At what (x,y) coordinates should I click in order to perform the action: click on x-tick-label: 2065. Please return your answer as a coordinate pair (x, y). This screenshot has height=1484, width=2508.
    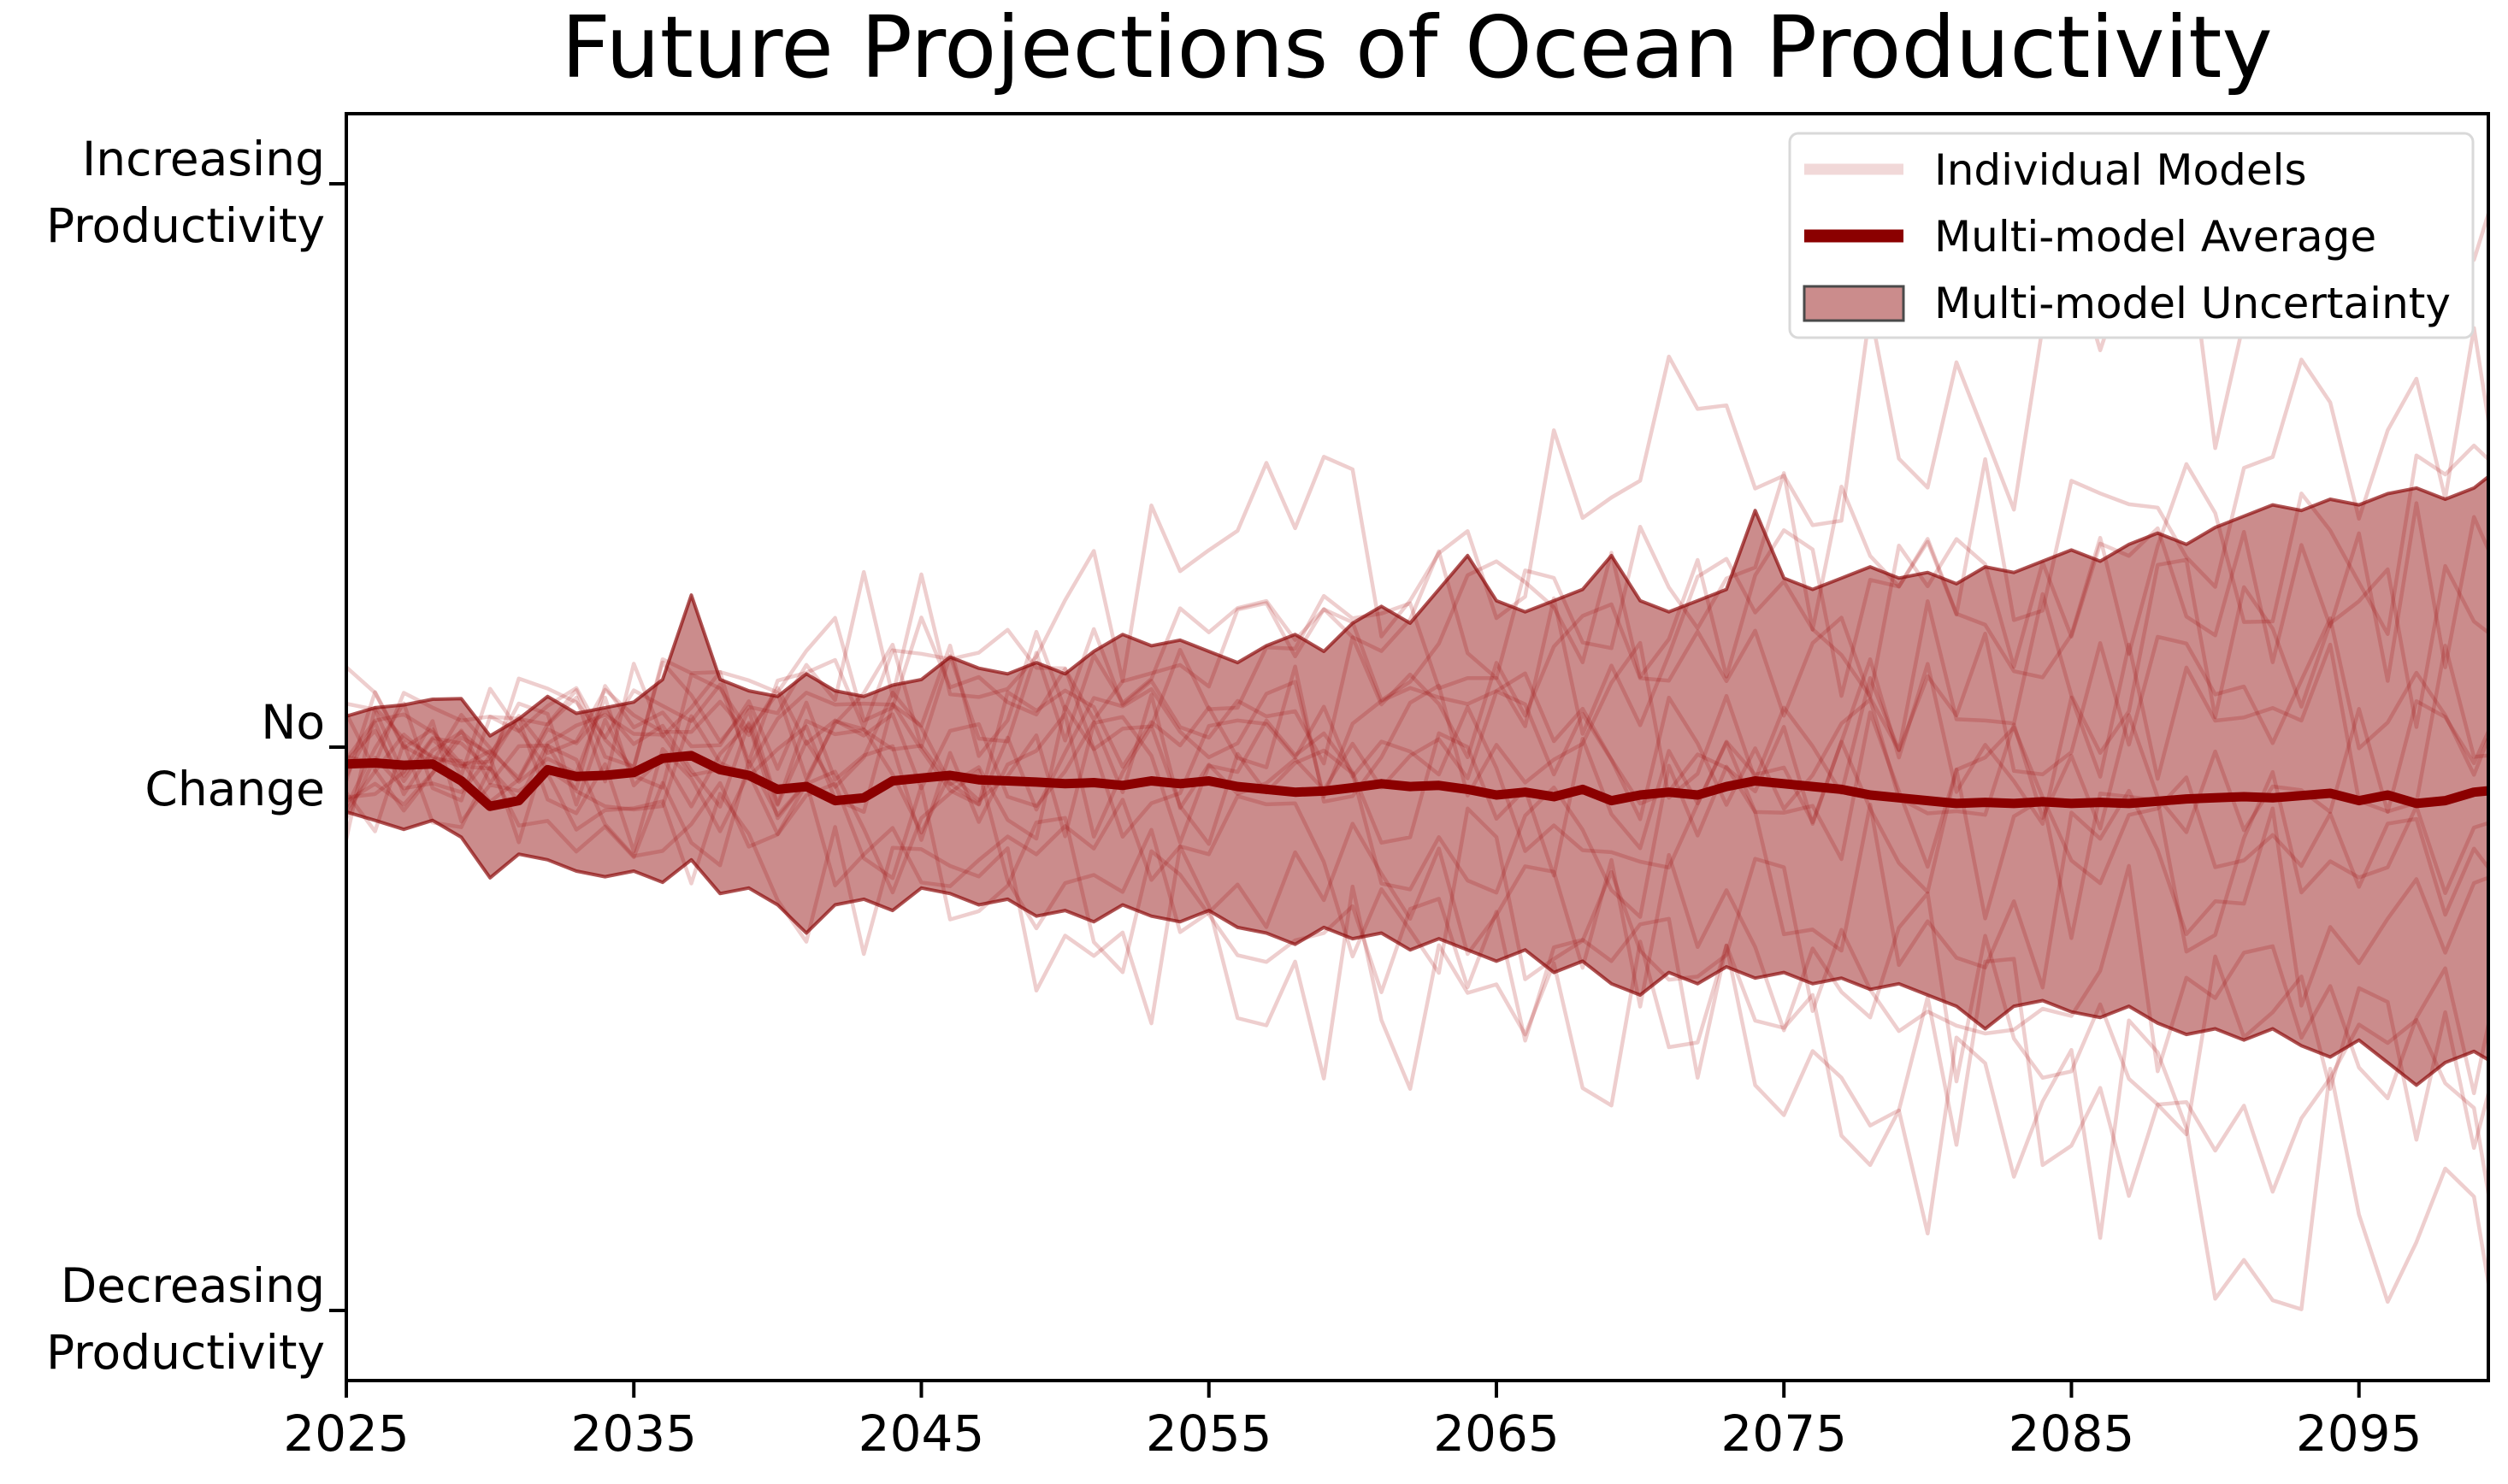
    Looking at the image, I should click on (1496, 1433).